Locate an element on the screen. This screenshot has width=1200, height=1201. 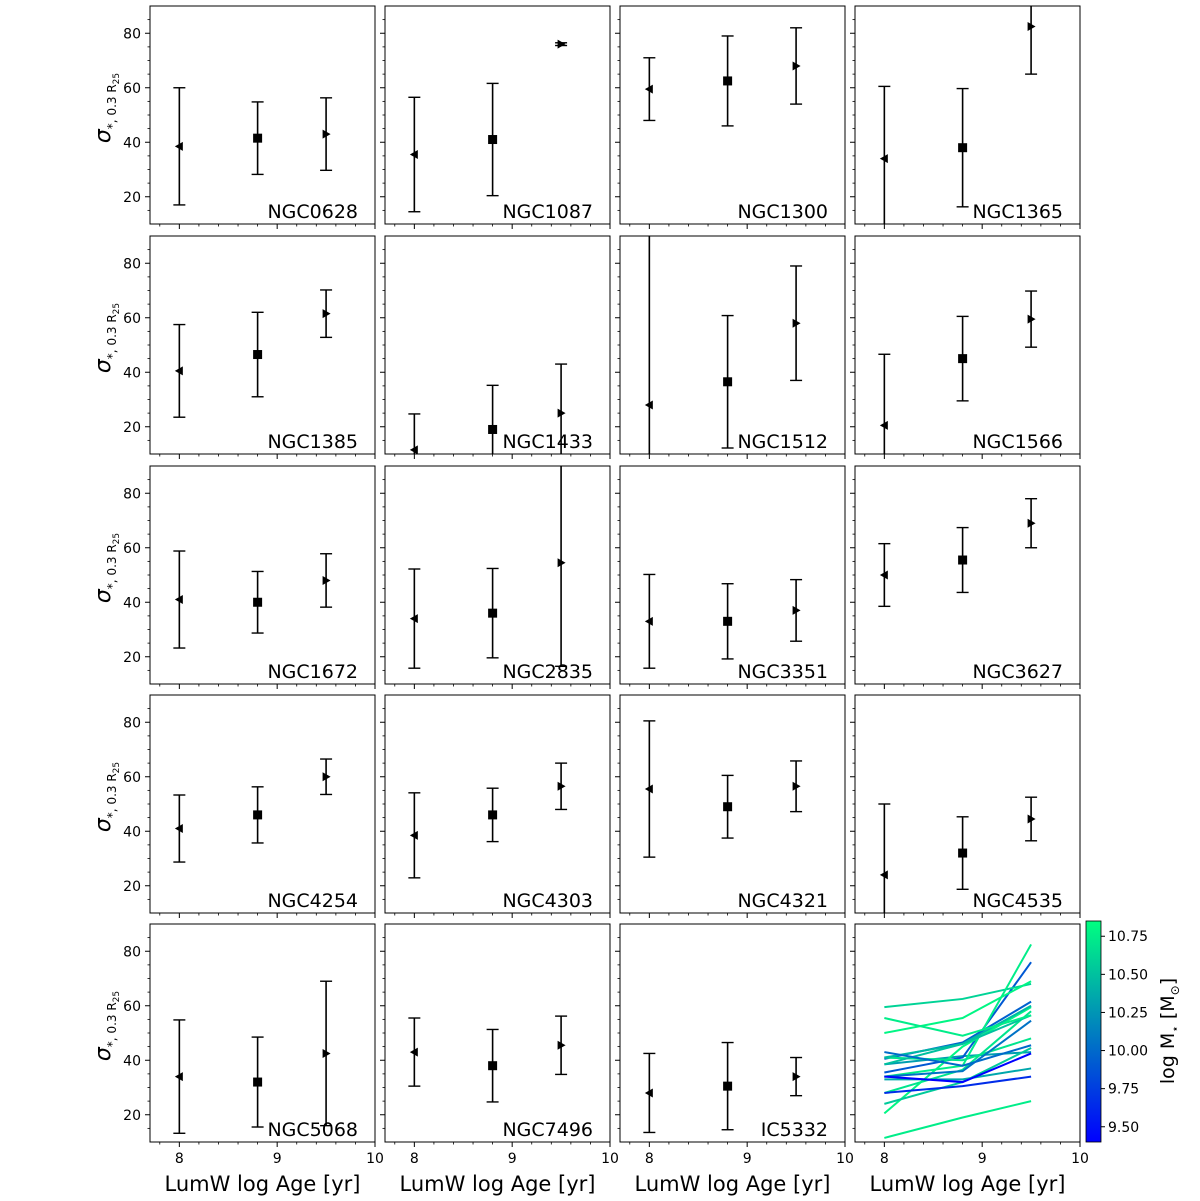
panel: NGC1566 is located at coordinates (965, 347).